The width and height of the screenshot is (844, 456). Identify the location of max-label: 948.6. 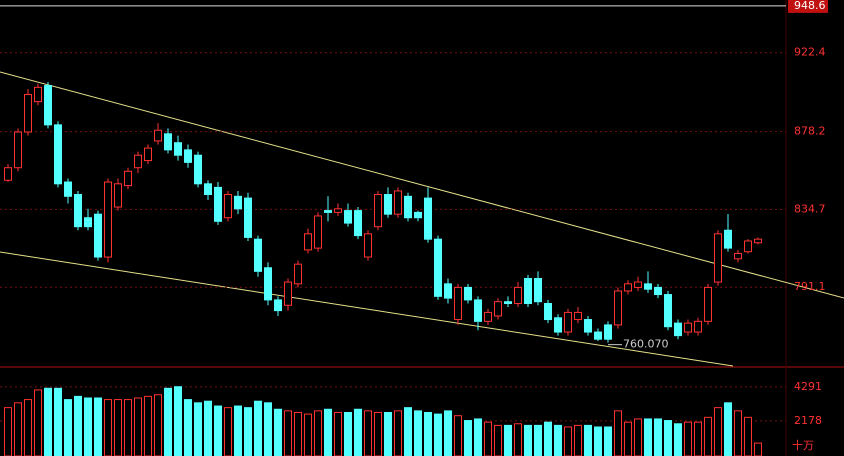
(810, 6).